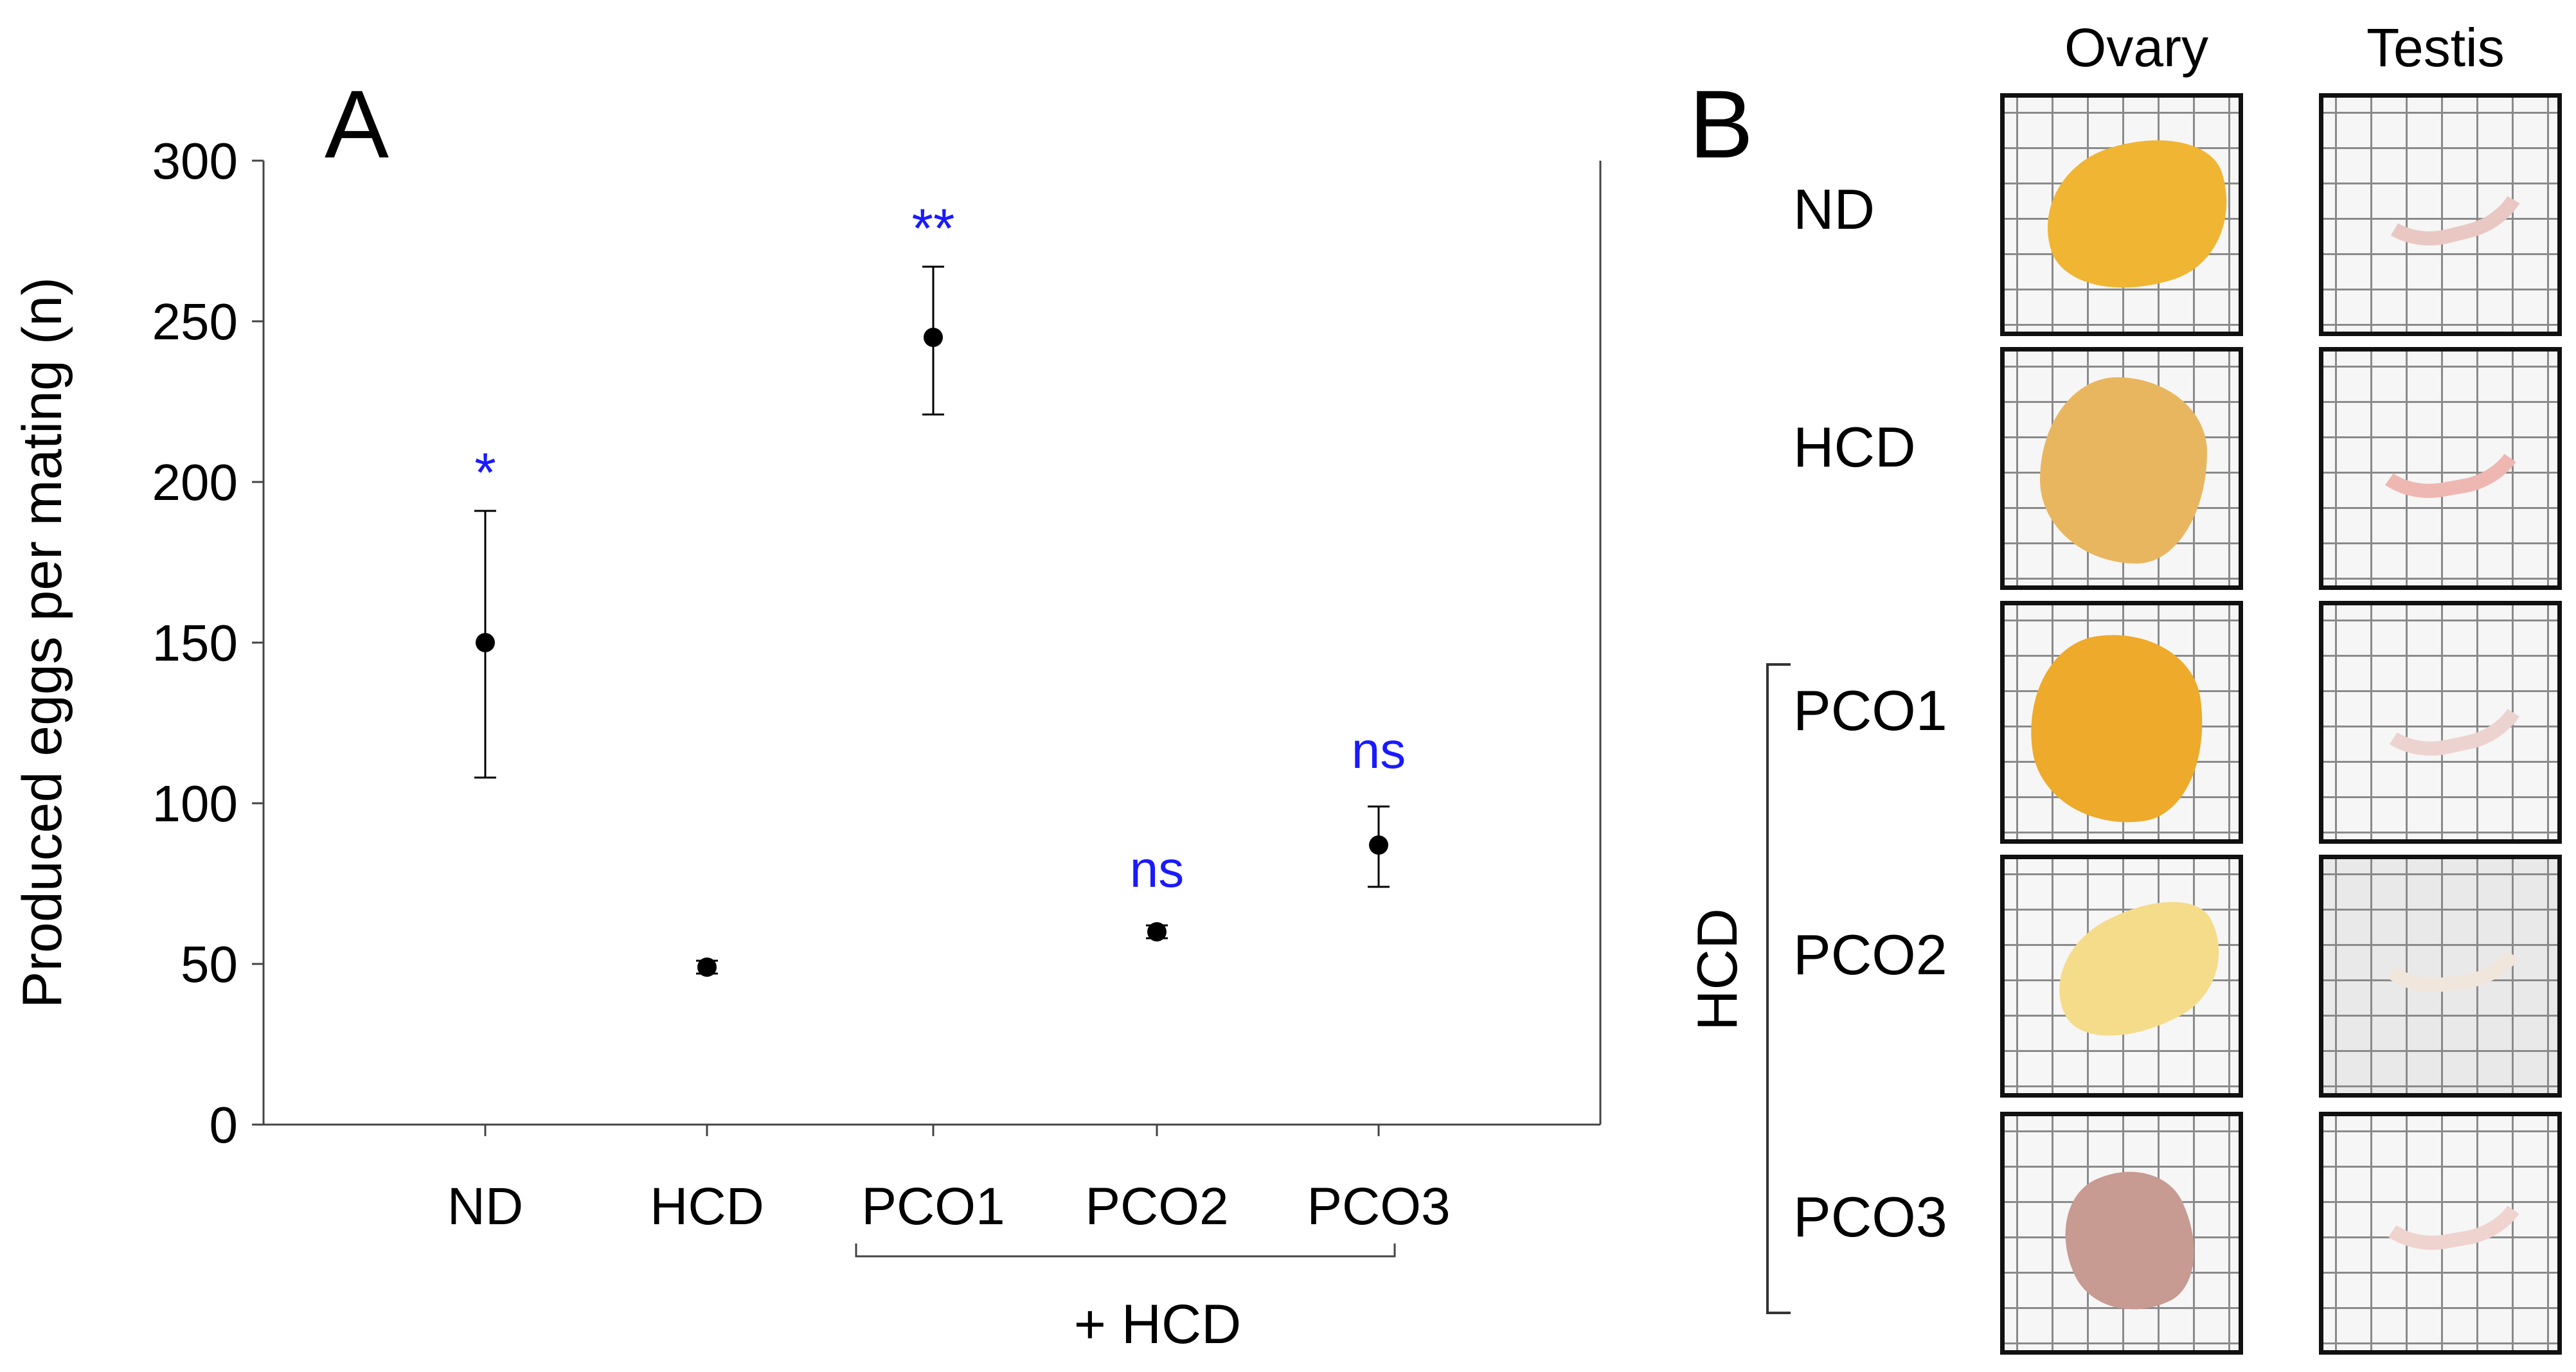 This screenshot has width=2576, height=1372. Describe the element at coordinates (485, 473) in the screenshot. I see `significance-nd: *` at that location.